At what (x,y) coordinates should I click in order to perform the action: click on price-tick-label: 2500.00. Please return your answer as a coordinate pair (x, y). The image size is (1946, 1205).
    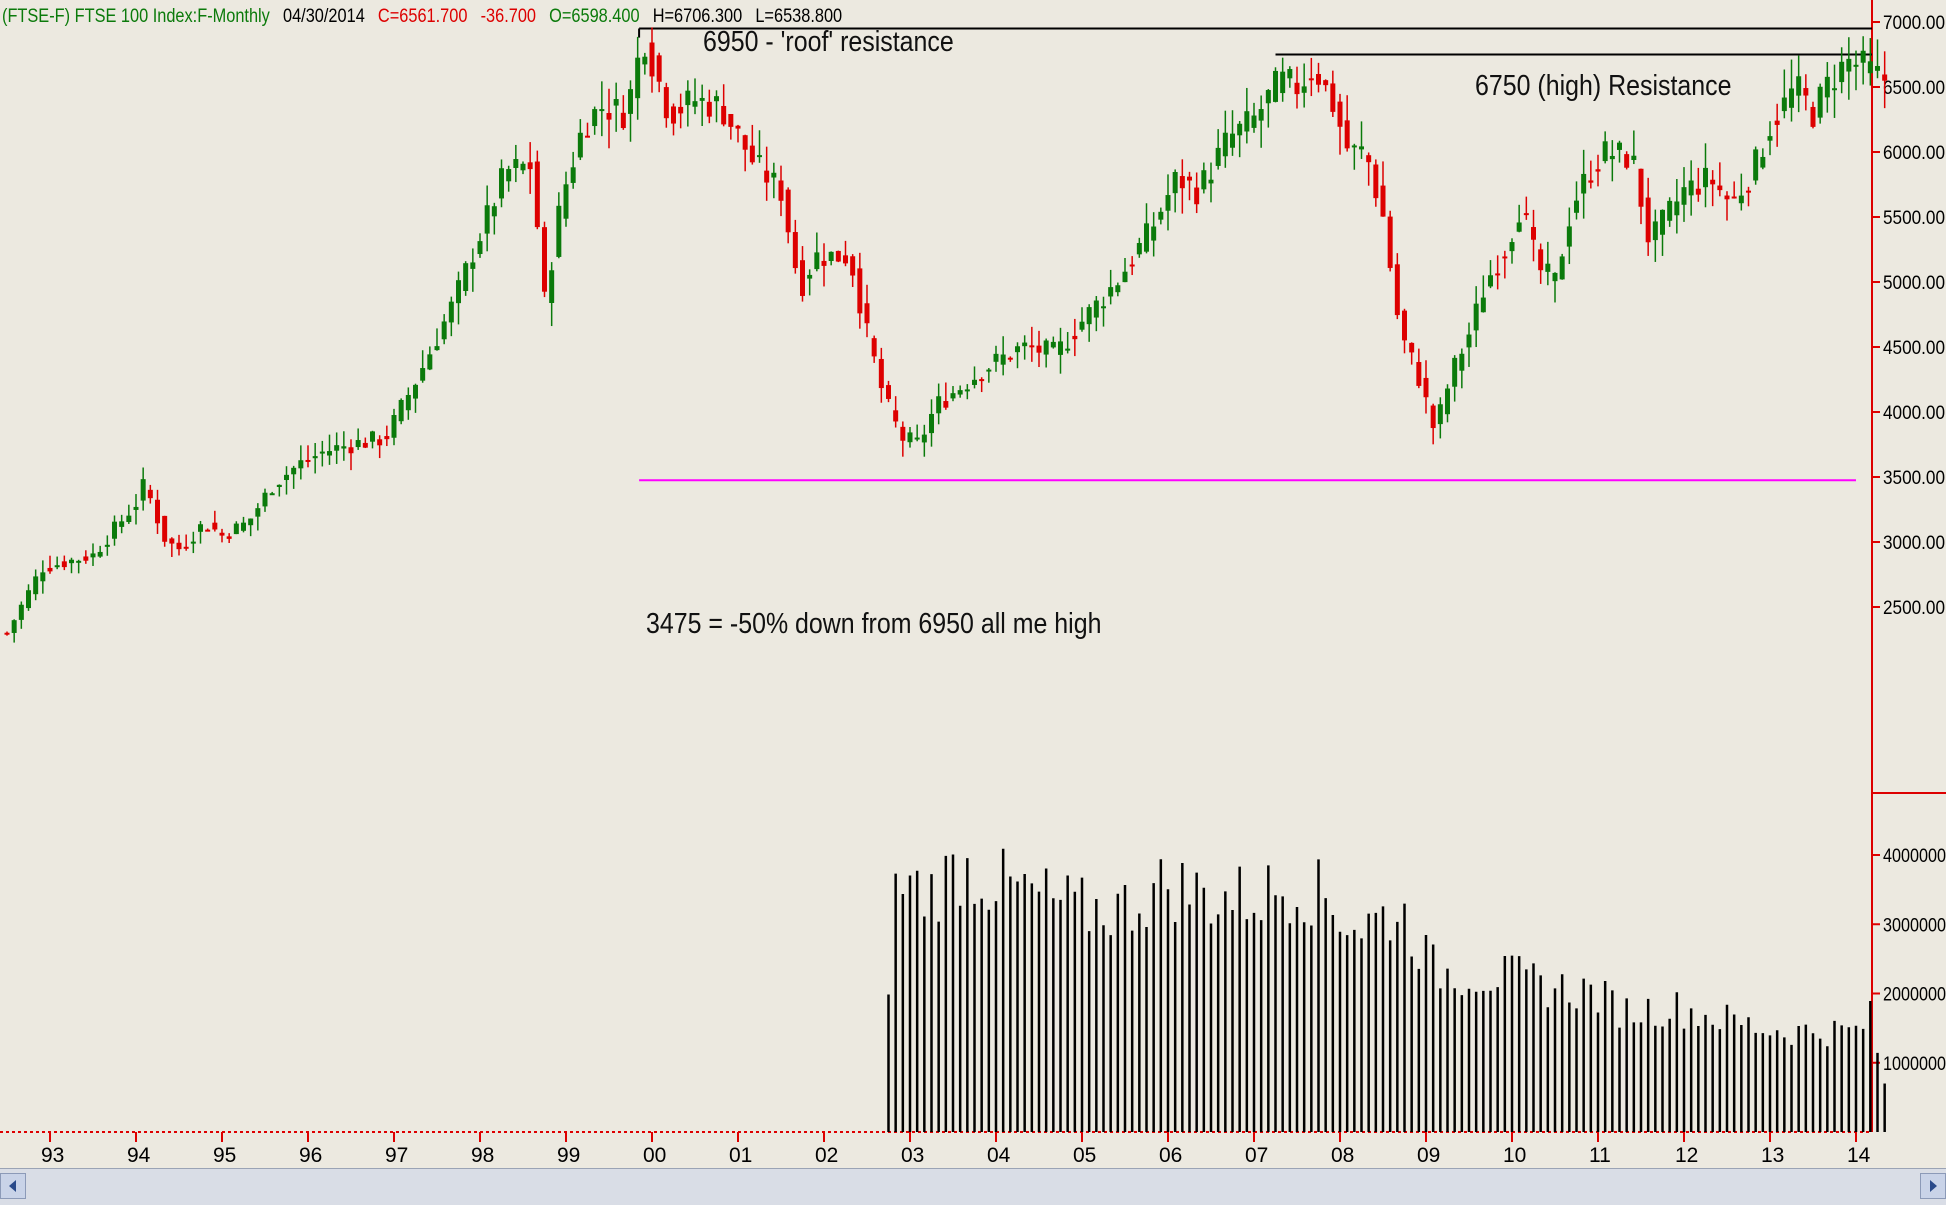
    Looking at the image, I should click on (1914, 608).